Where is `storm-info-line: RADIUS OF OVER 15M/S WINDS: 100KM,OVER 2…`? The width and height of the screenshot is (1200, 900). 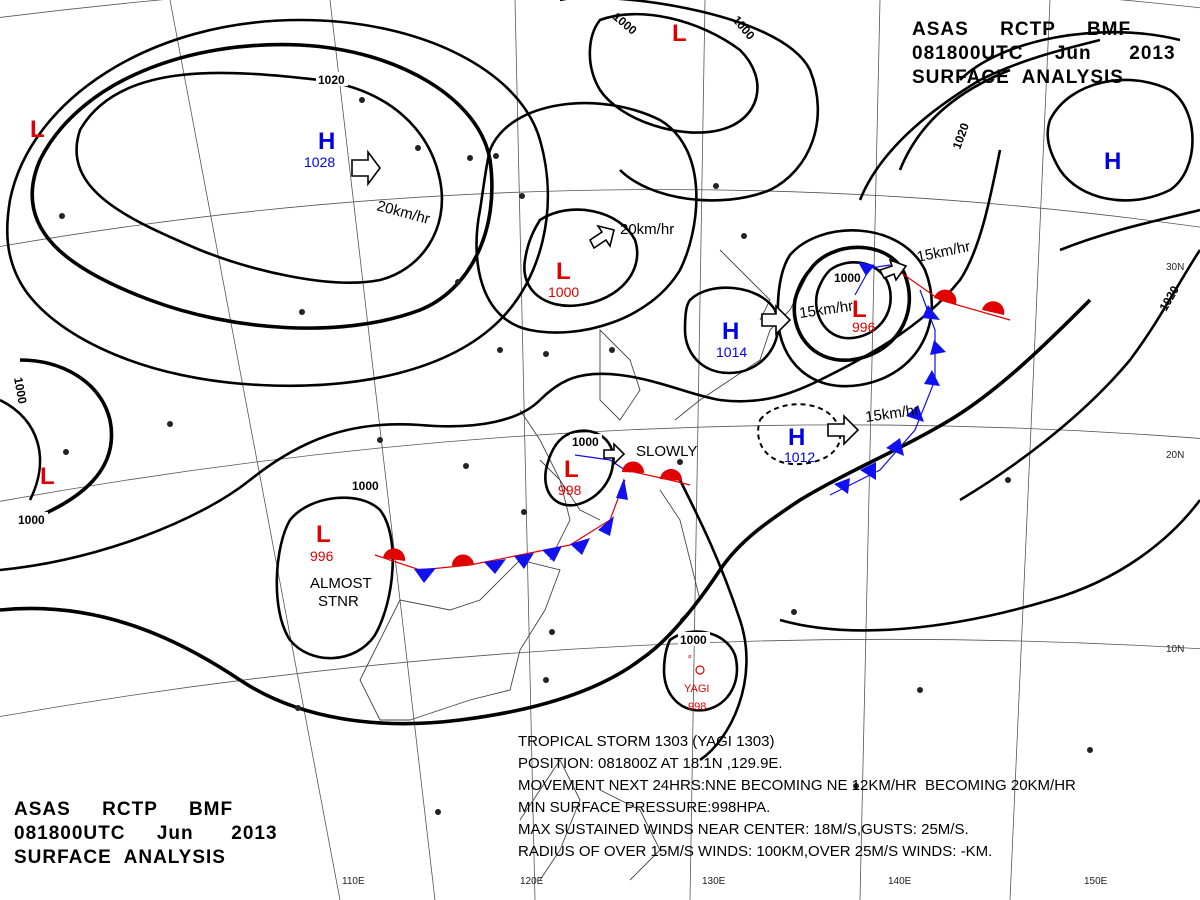 storm-info-line: RADIUS OF OVER 15M/S WINDS: 100KM,OVER 2… is located at coordinates (755, 851).